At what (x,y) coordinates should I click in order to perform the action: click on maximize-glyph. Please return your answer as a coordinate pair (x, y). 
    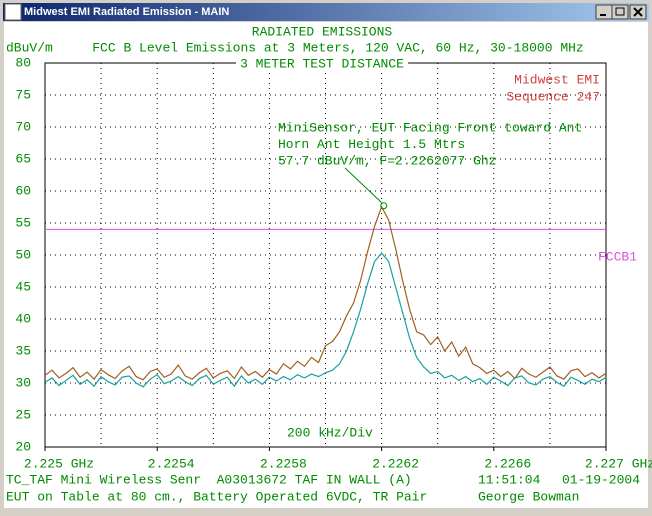
    Looking at the image, I should click on (620, 11).